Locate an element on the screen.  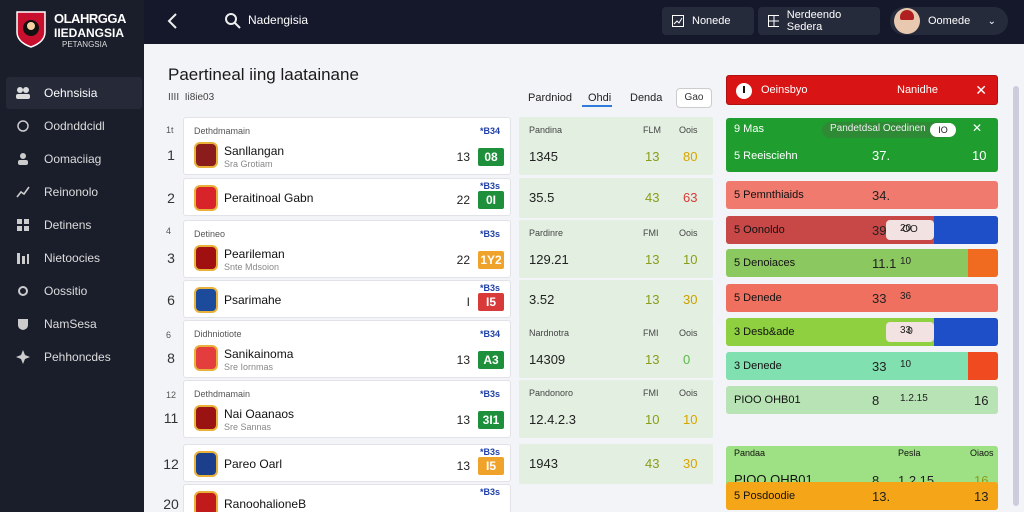
team-card: Dethdmamain *B34 Sanllangan Sra Grotiam 13 08 is located at coordinates (347, 146).